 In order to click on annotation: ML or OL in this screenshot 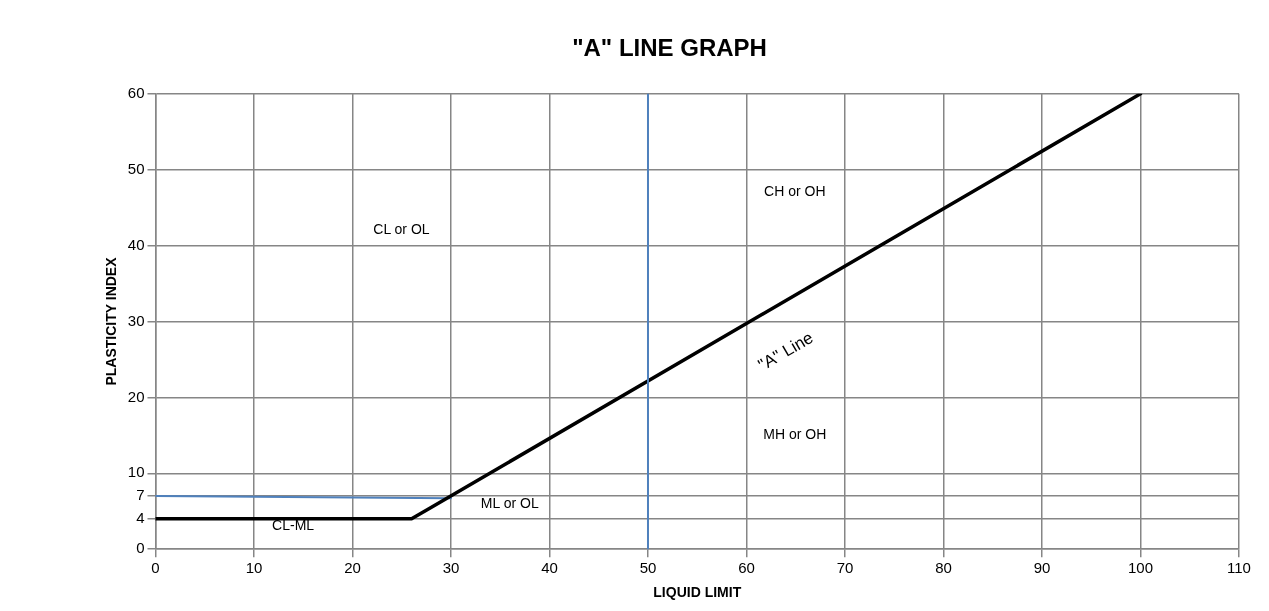, I will do `click(509, 502)`.